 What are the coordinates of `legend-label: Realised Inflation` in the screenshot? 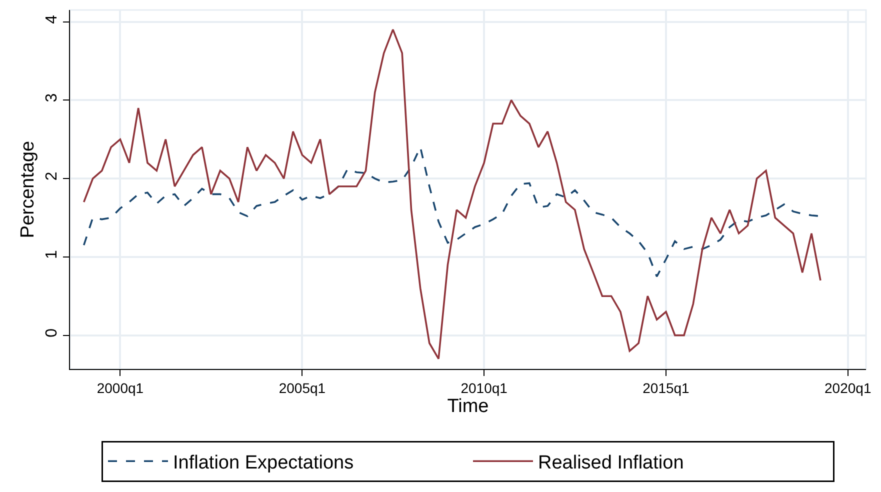 It's located at (611, 463).